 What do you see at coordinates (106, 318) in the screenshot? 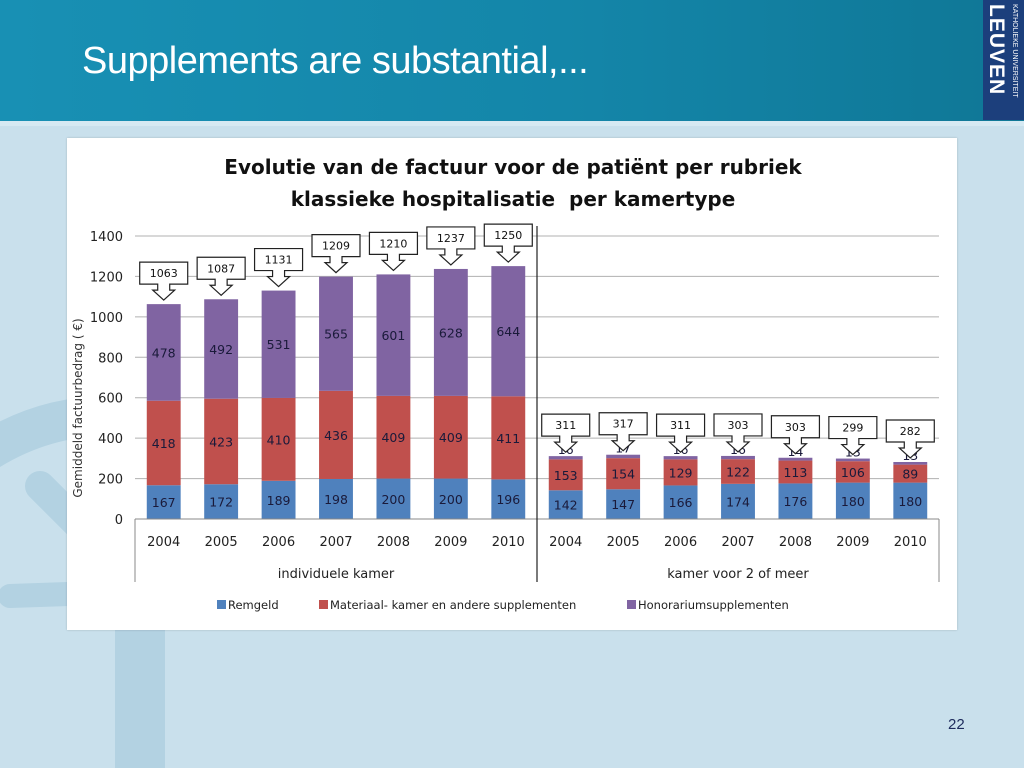
I see `y-tick-label: 1000` at bounding box center [106, 318].